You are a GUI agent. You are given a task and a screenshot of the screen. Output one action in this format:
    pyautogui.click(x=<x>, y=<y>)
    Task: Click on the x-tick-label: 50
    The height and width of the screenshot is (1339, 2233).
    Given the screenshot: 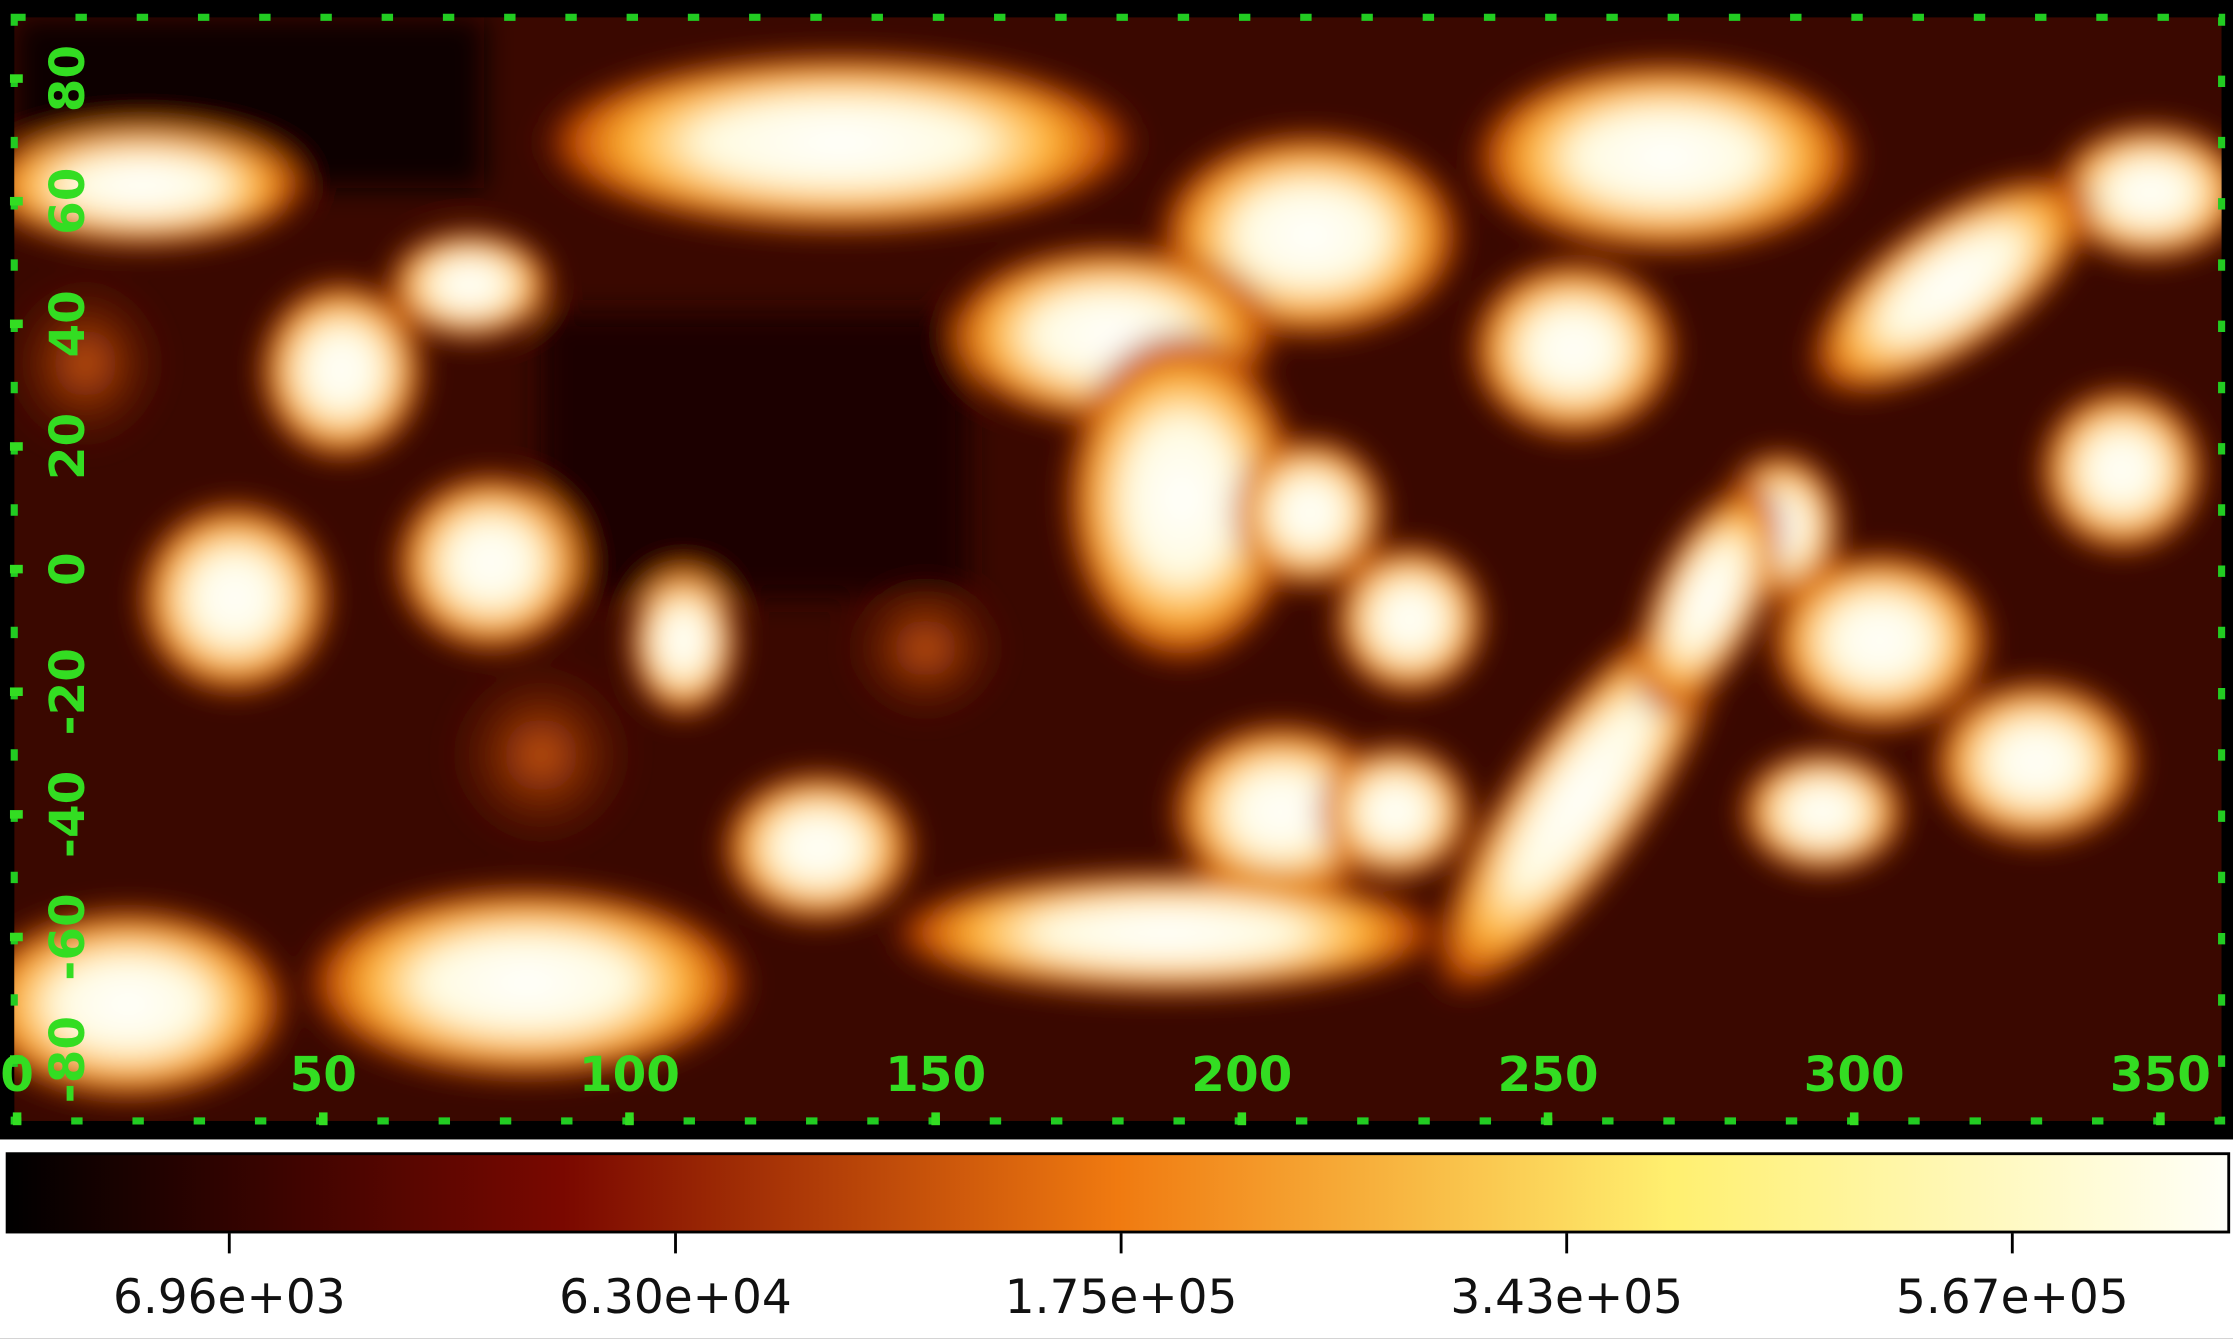 What is the action you would take?
    pyautogui.click(x=323, y=1075)
    